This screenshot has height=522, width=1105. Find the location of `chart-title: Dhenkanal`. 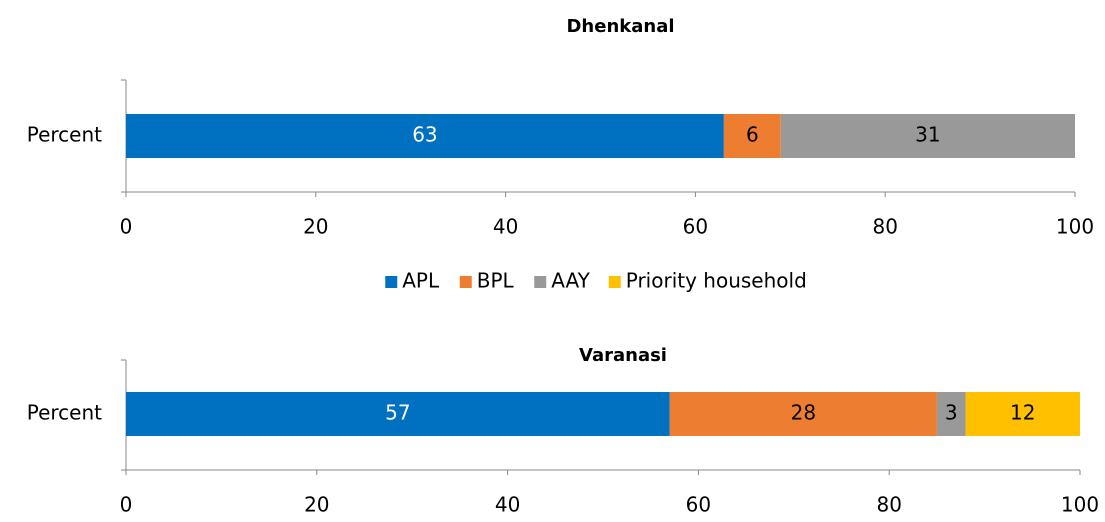

chart-title: Dhenkanal is located at coordinates (620, 26).